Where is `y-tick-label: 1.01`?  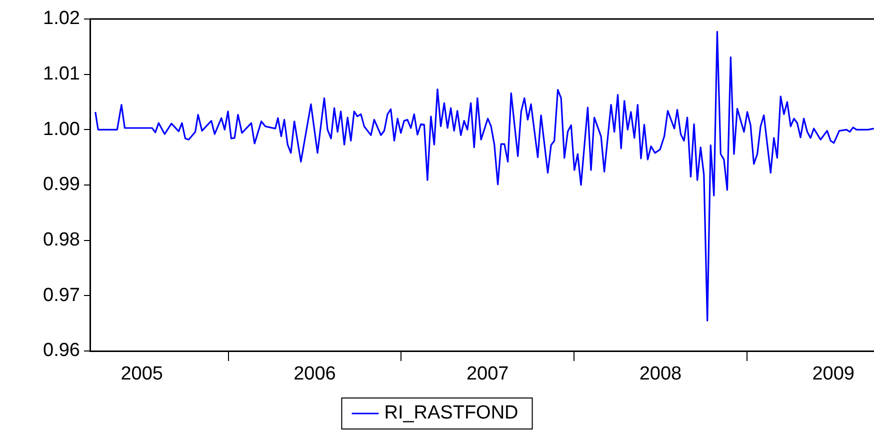 y-tick-label: 1.01 is located at coordinates (61, 74).